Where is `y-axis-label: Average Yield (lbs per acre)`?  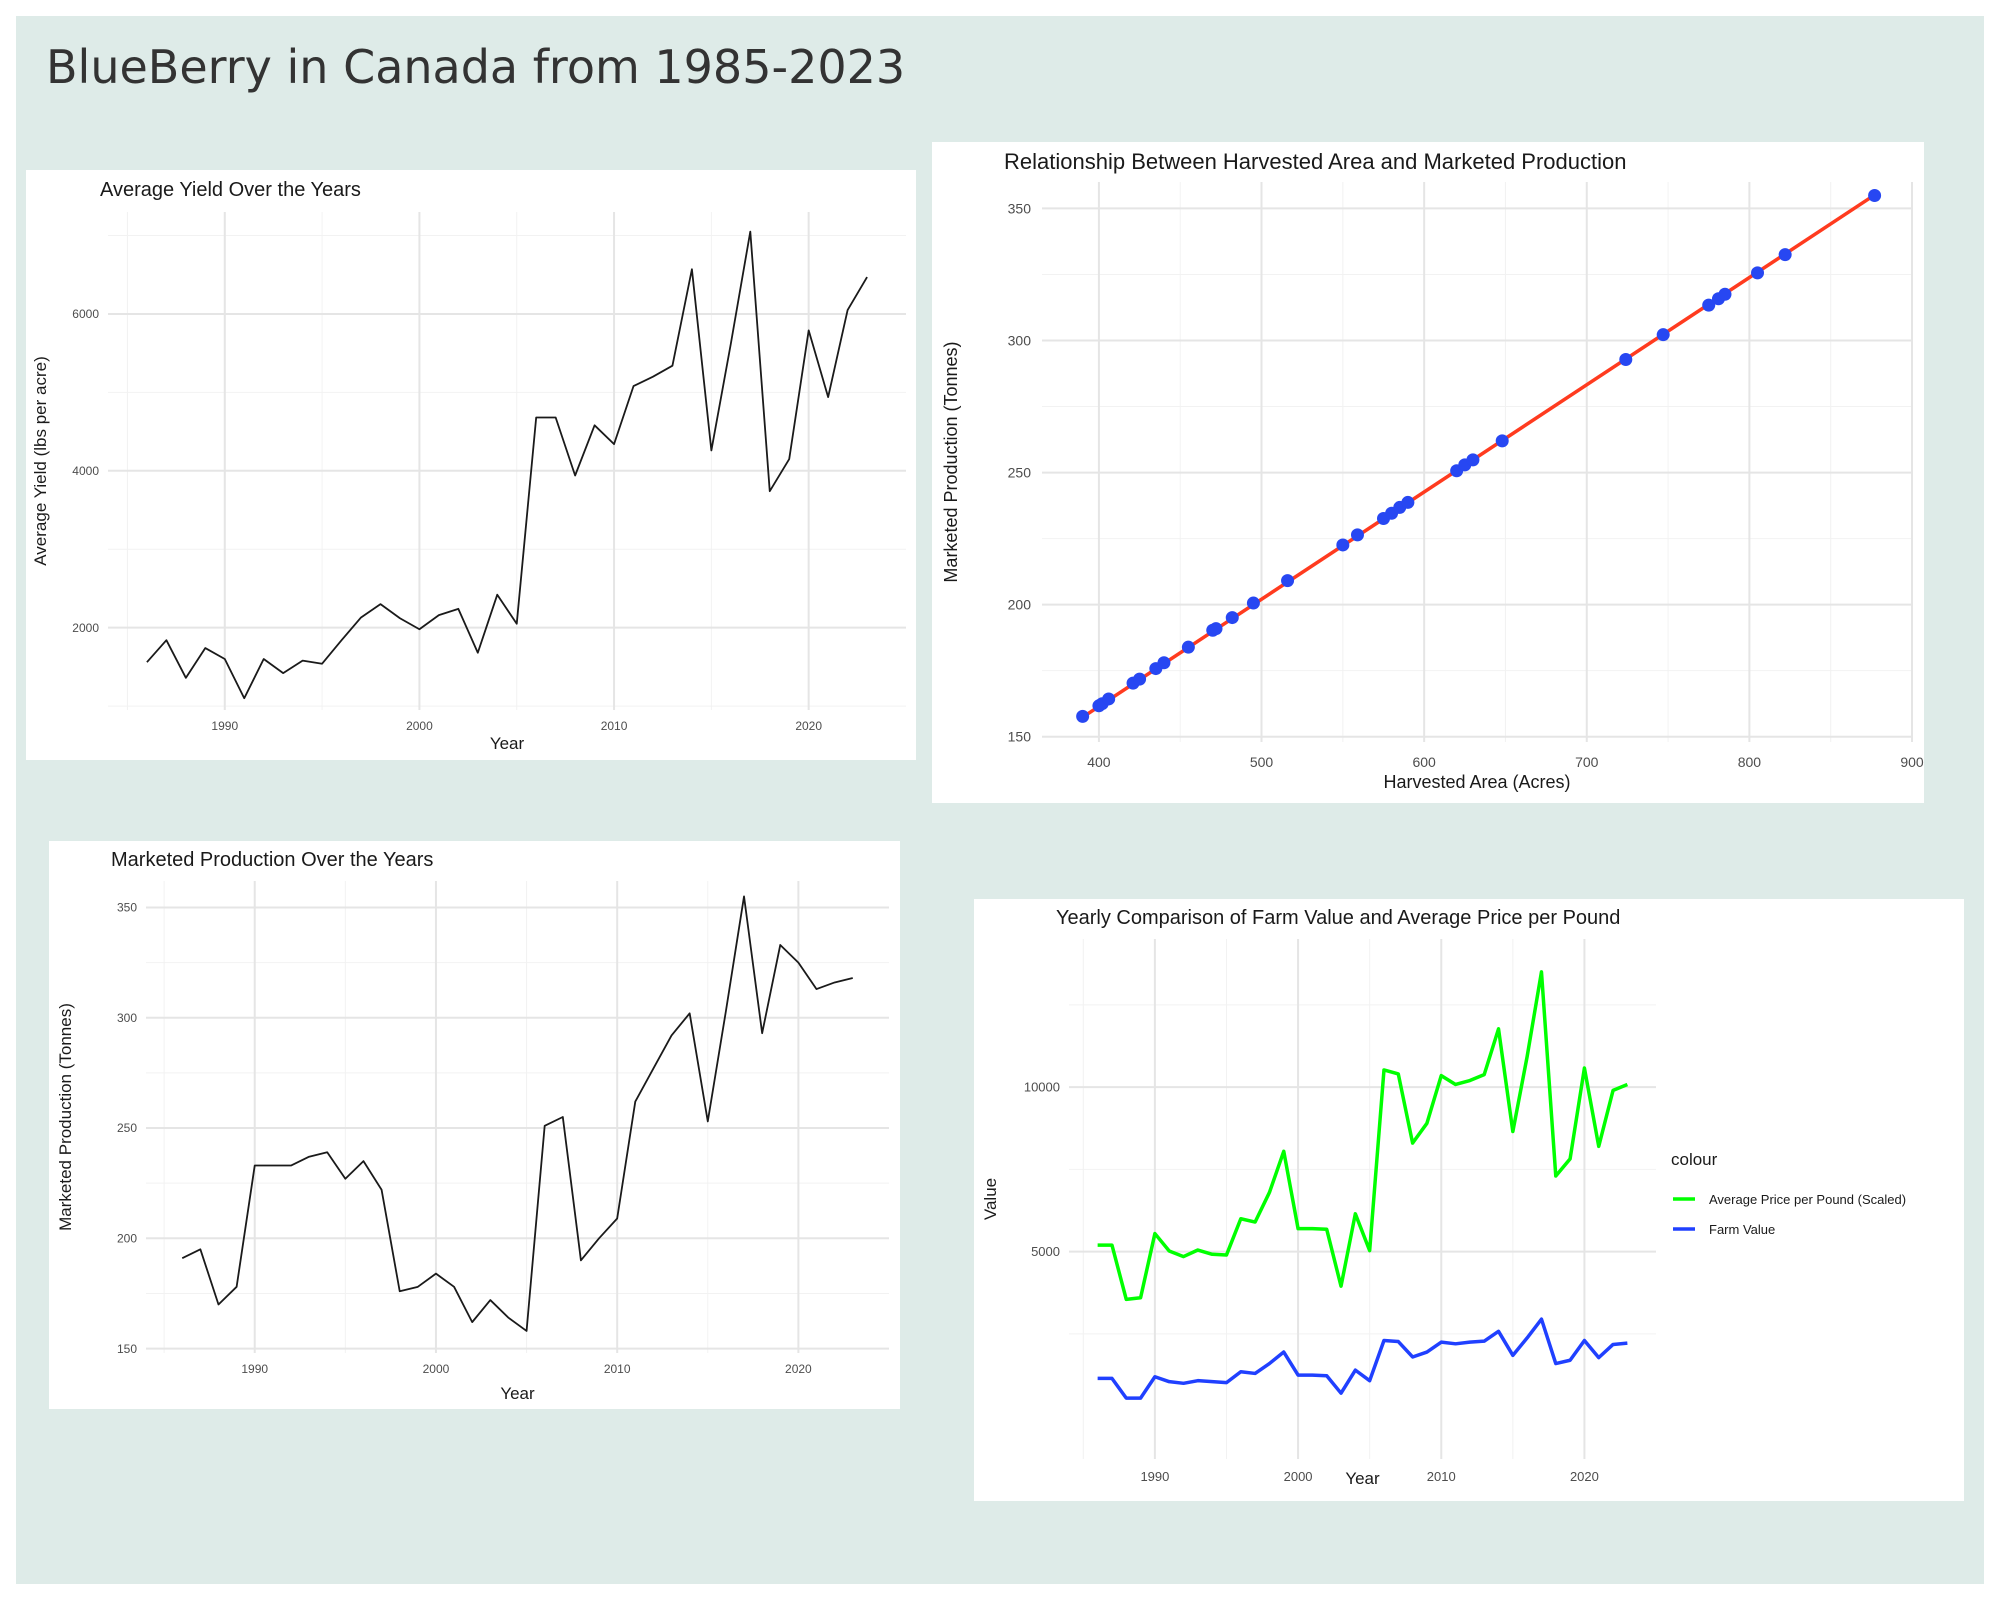 y-axis-label: Average Yield (lbs per acre) is located at coordinates (40, 460).